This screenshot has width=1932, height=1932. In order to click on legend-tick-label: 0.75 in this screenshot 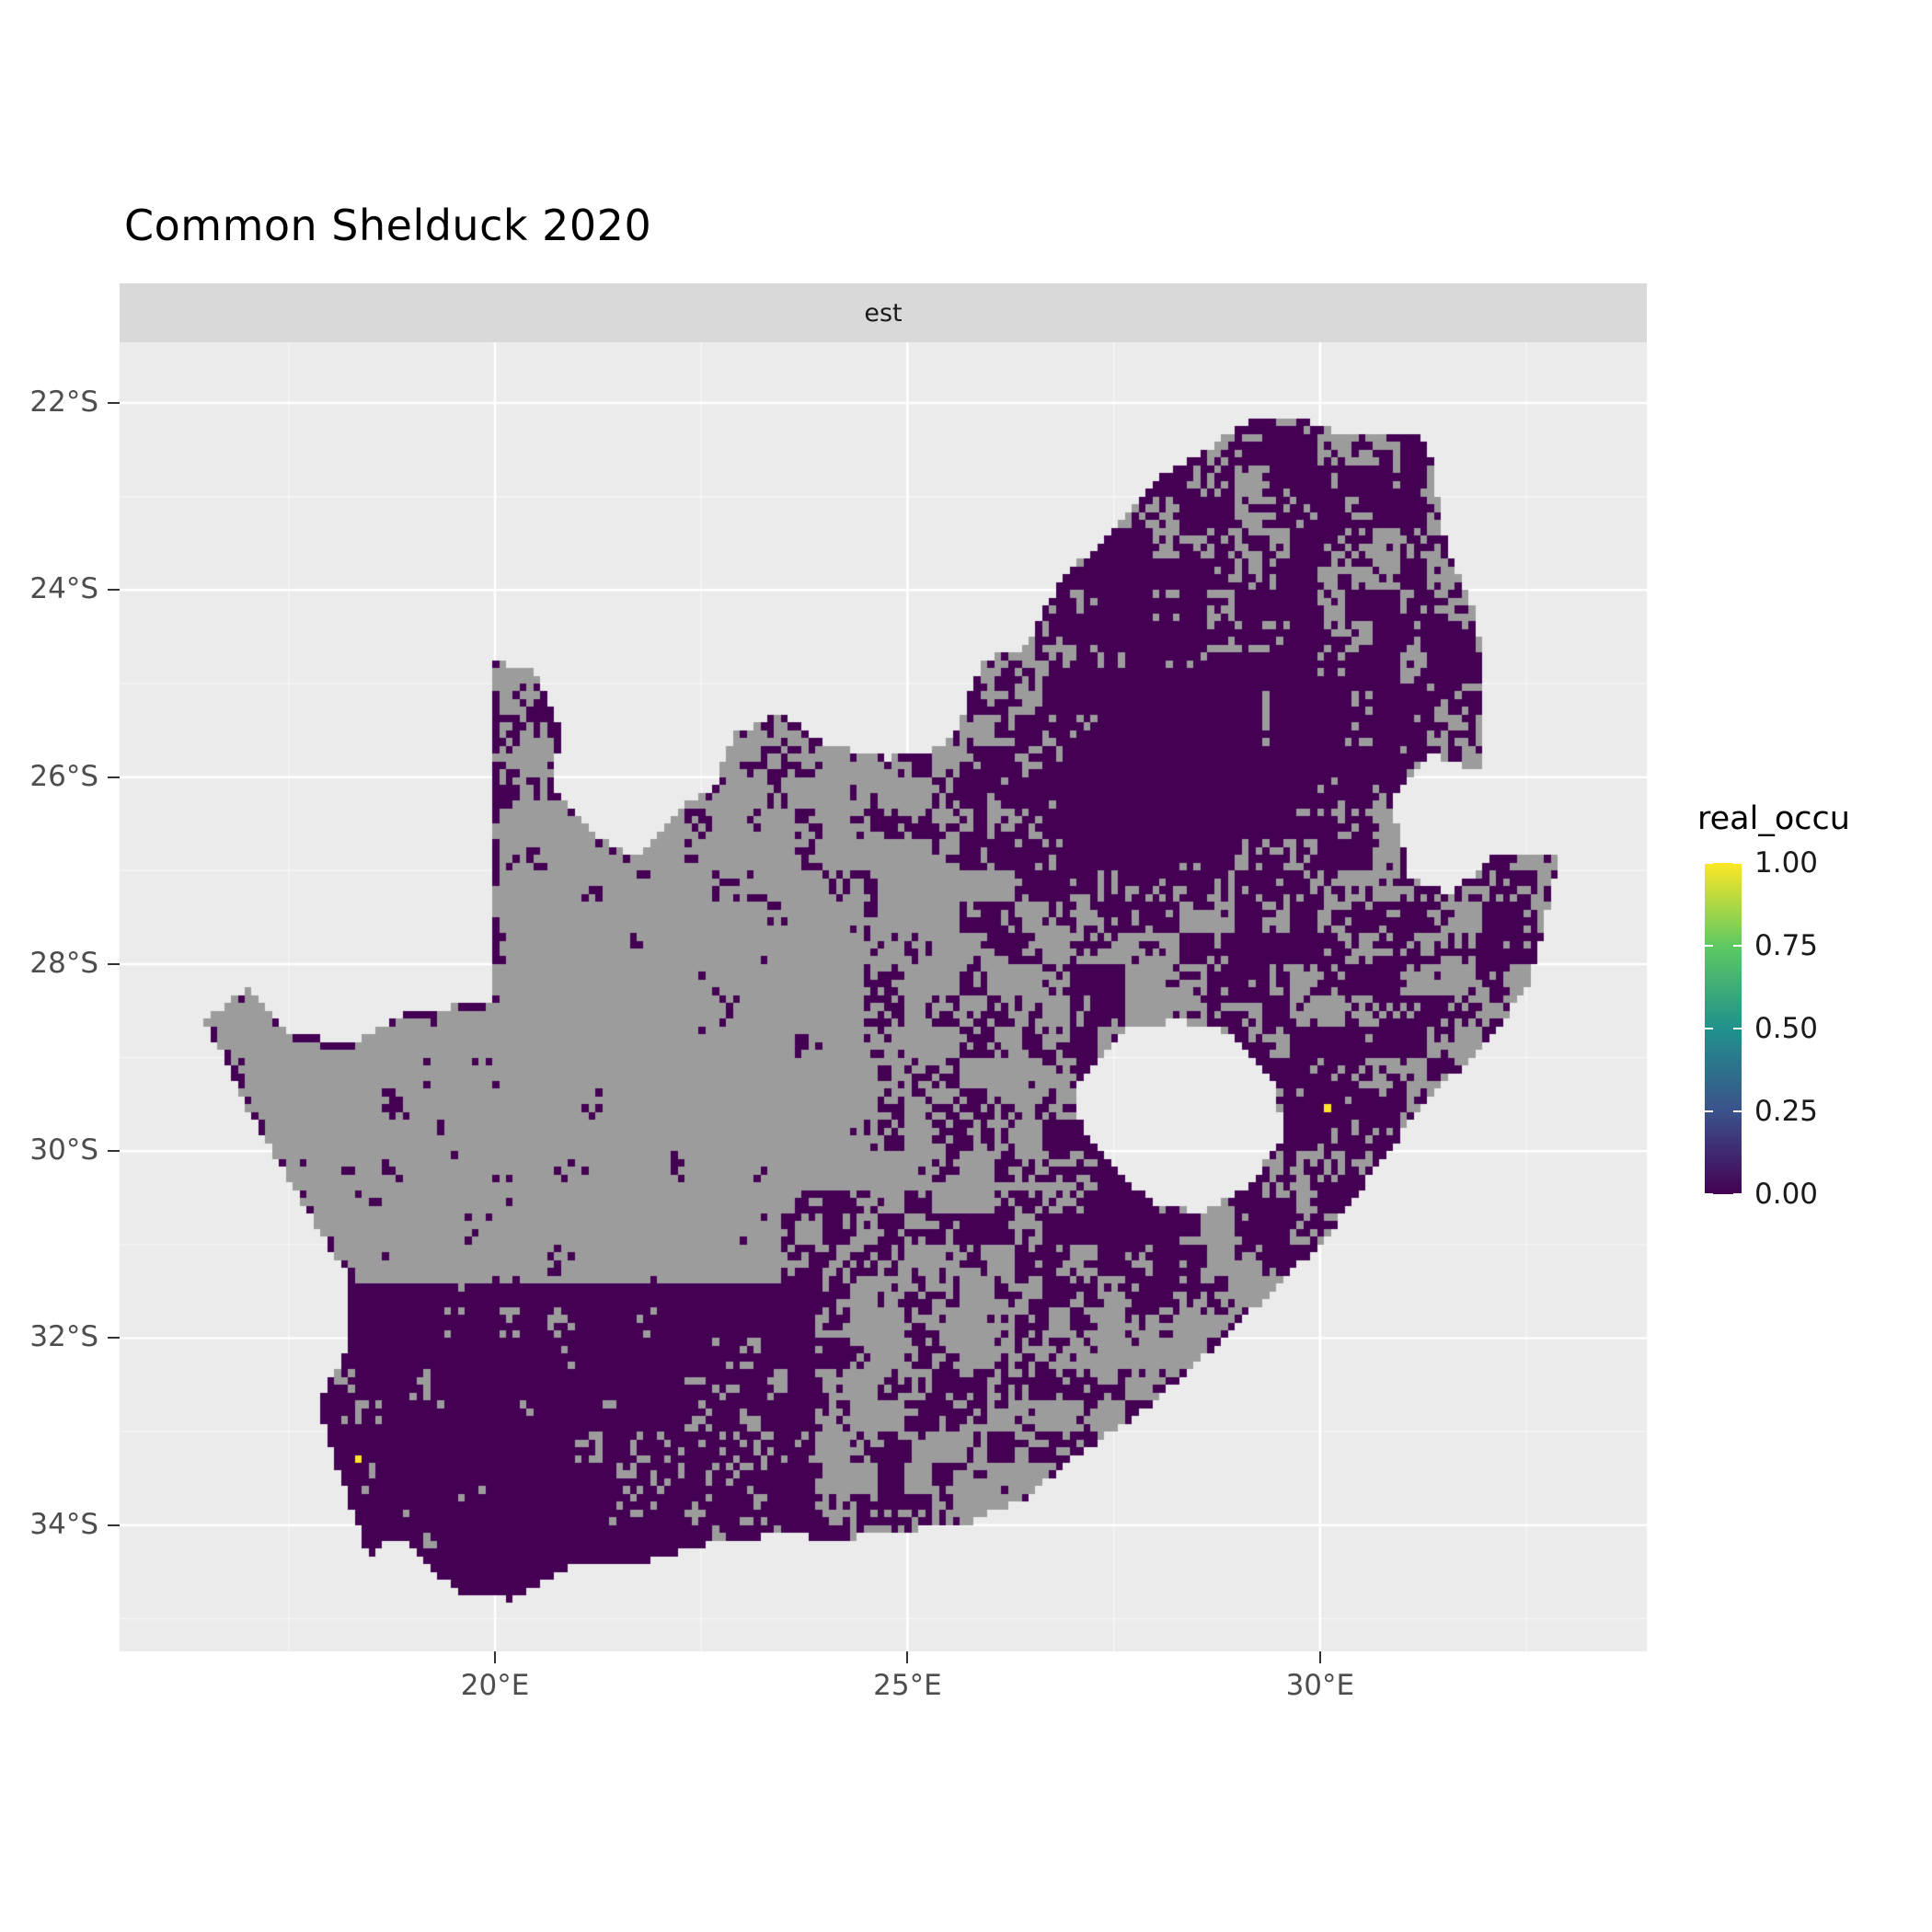, I will do `click(1786, 945)`.